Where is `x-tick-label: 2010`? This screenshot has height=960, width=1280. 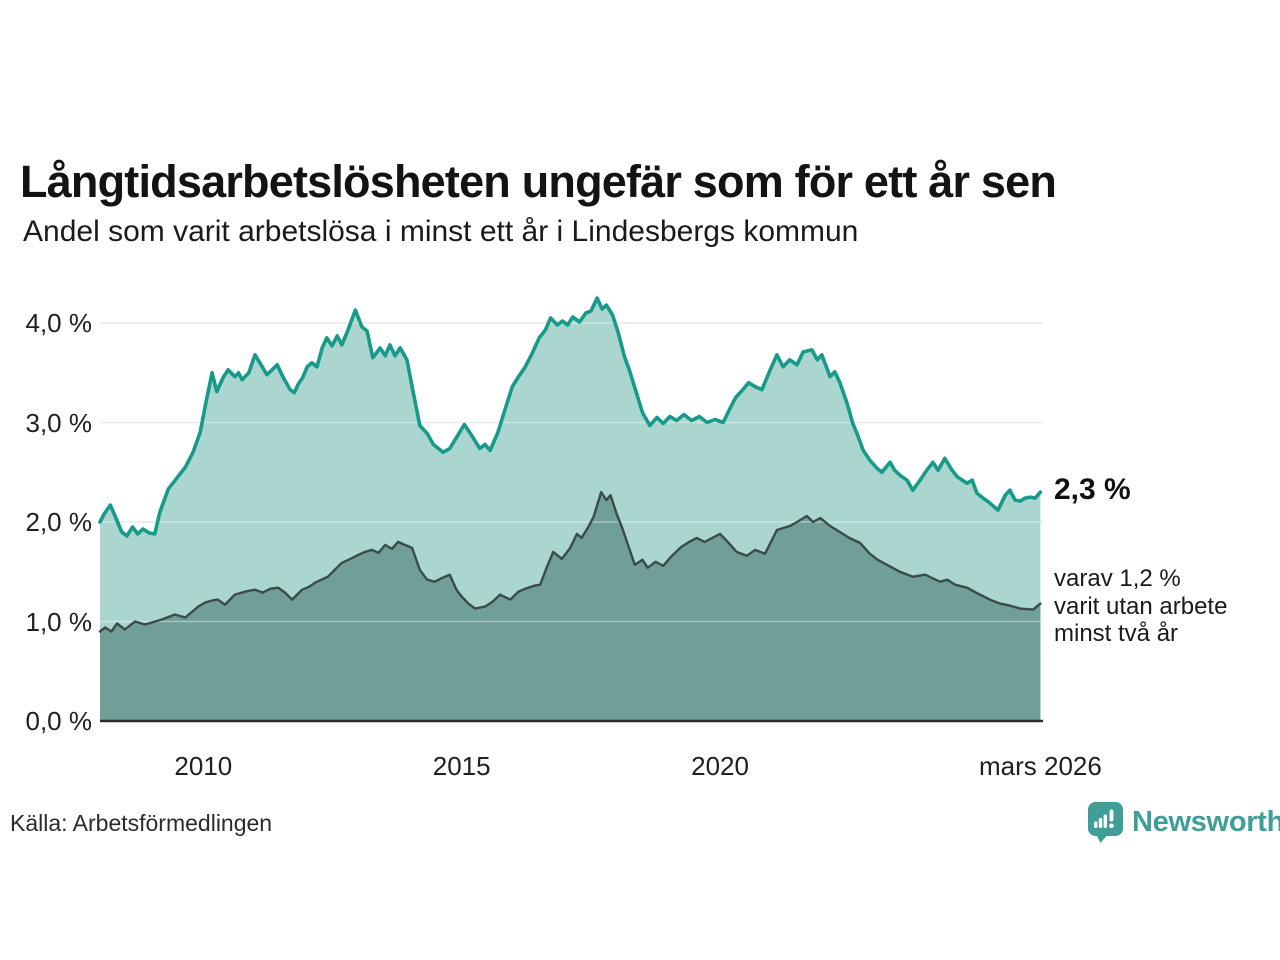 x-tick-label: 2010 is located at coordinates (203, 766).